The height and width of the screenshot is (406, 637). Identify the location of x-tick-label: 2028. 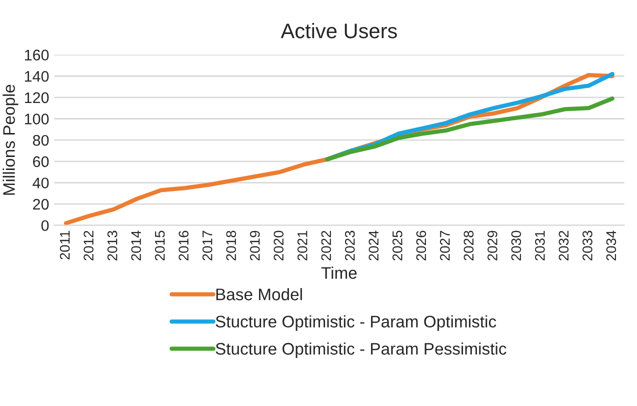
(469, 245).